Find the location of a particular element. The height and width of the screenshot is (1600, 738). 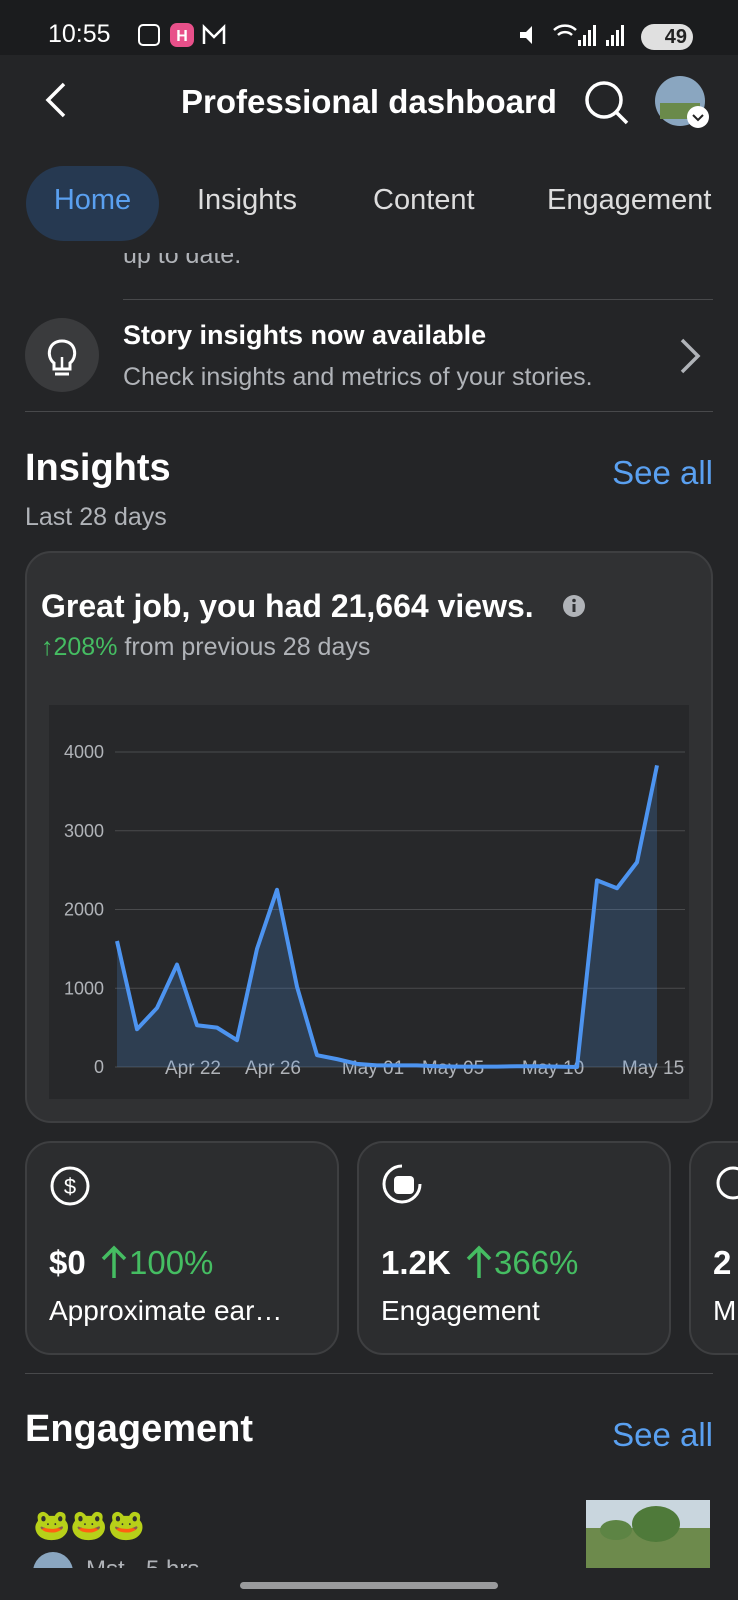

metric-label: Engagement is located at coordinates (460, 1310).